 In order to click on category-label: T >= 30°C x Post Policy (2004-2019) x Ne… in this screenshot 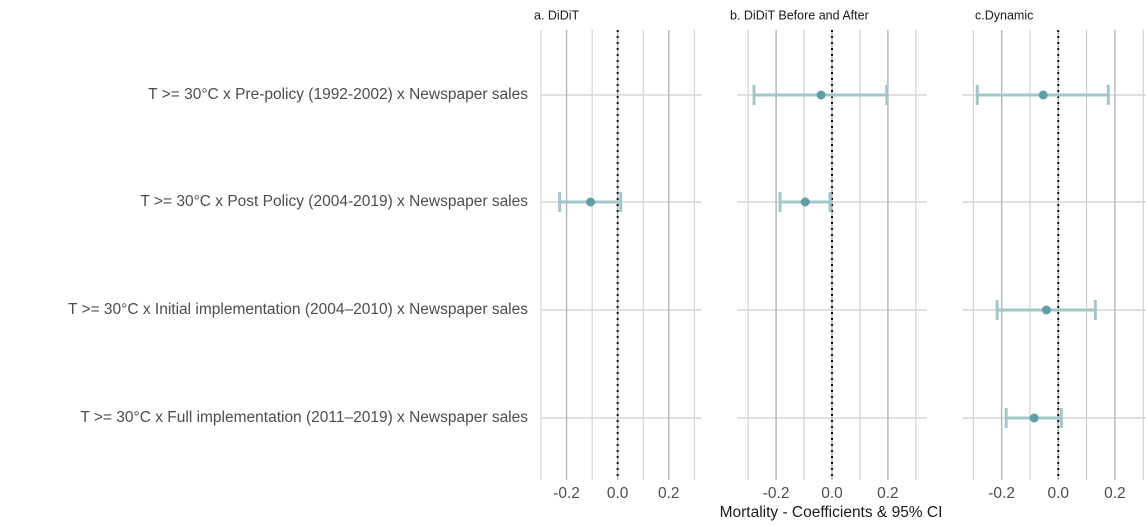, I will do `click(334, 201)`.